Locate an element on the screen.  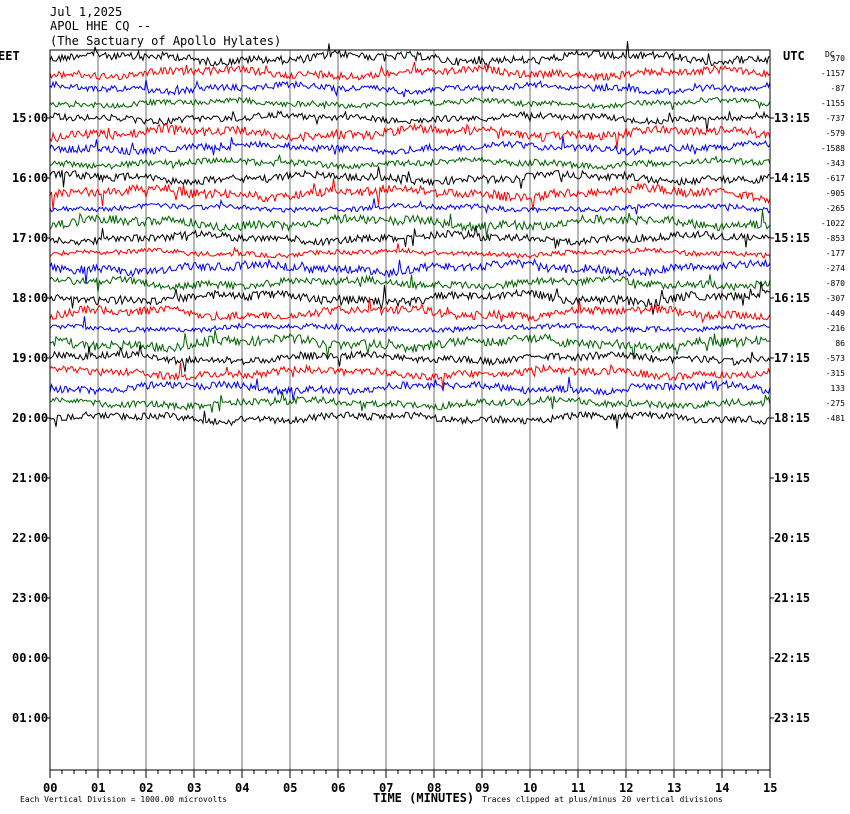
dc-offset-label: -1157 is located at coordinates (833, 73).